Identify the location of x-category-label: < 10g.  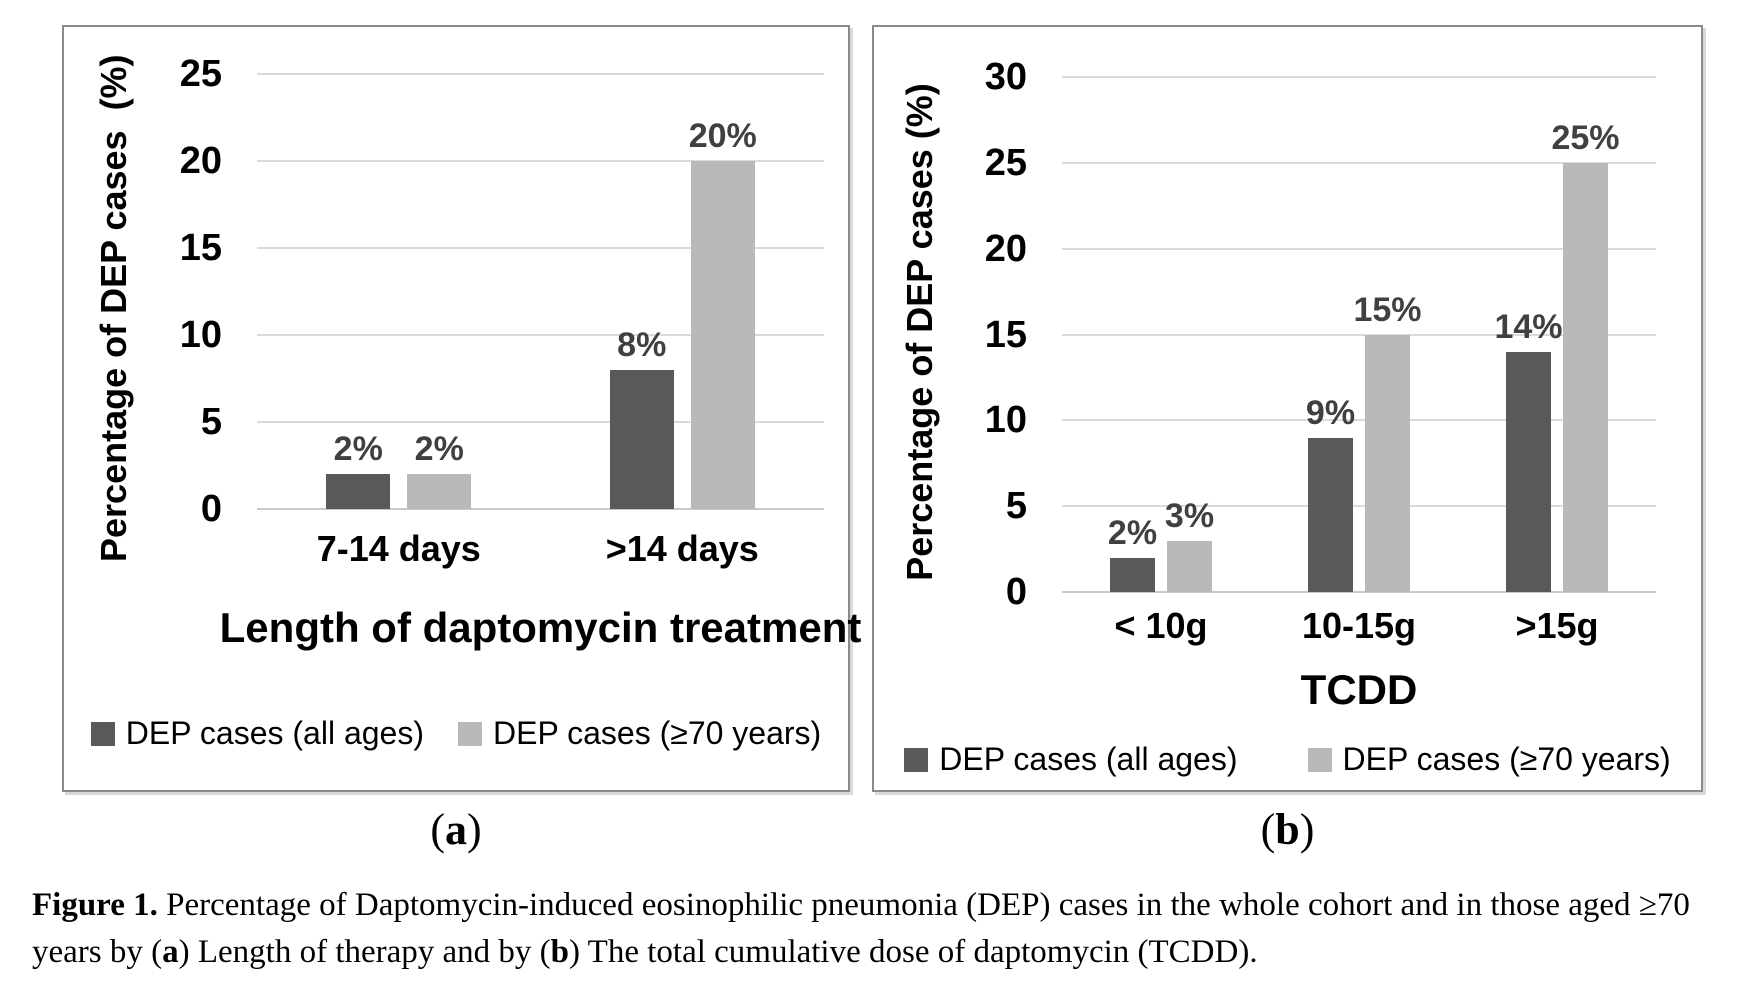
(1161, 625).